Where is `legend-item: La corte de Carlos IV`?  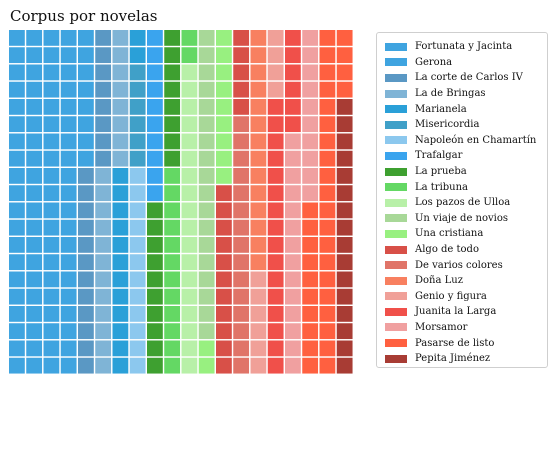 legend-item: La corte de Carlos IV is located at coordinates (466, 78).